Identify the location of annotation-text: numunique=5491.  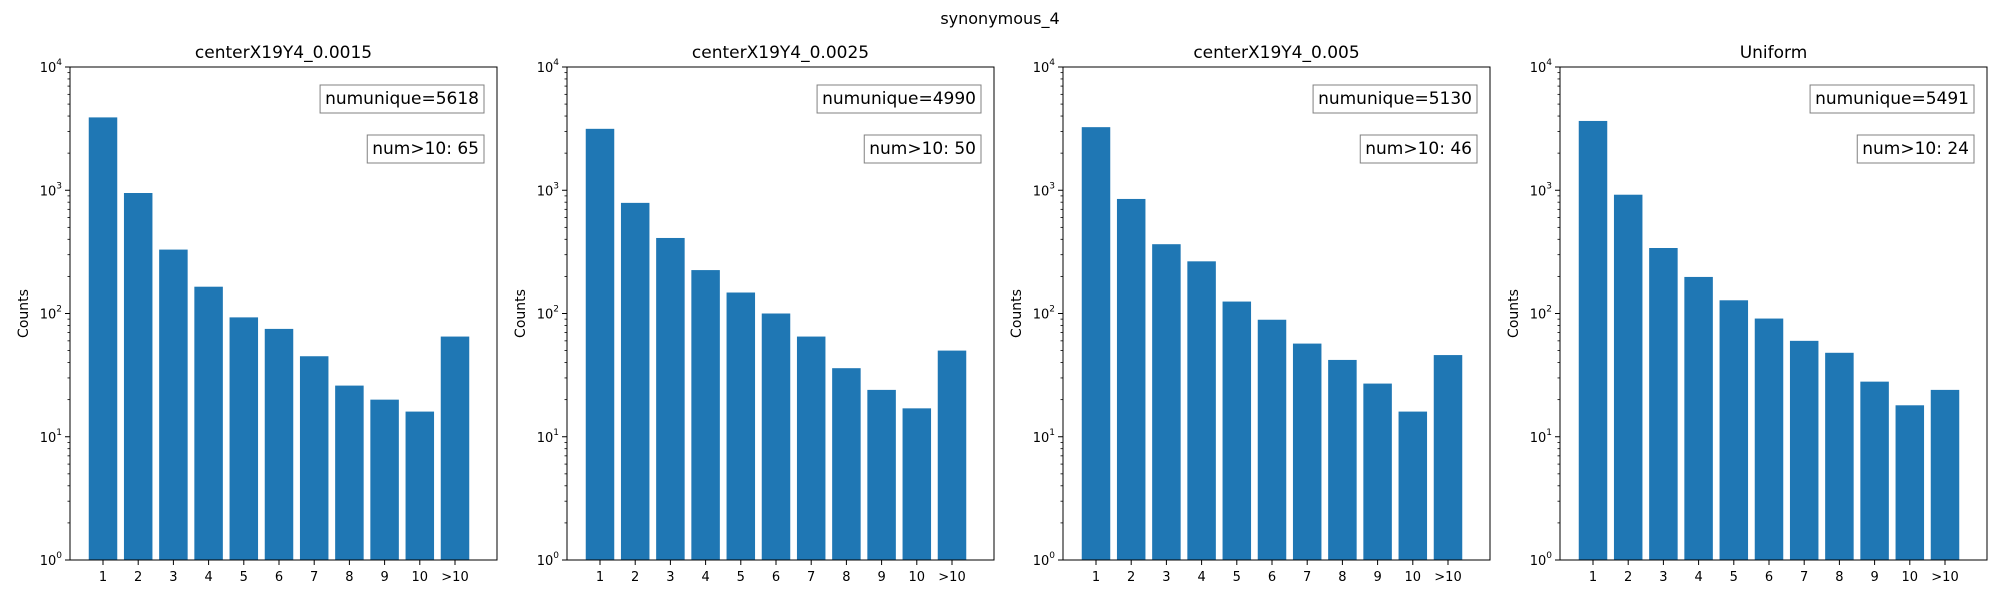
(1892, 99).